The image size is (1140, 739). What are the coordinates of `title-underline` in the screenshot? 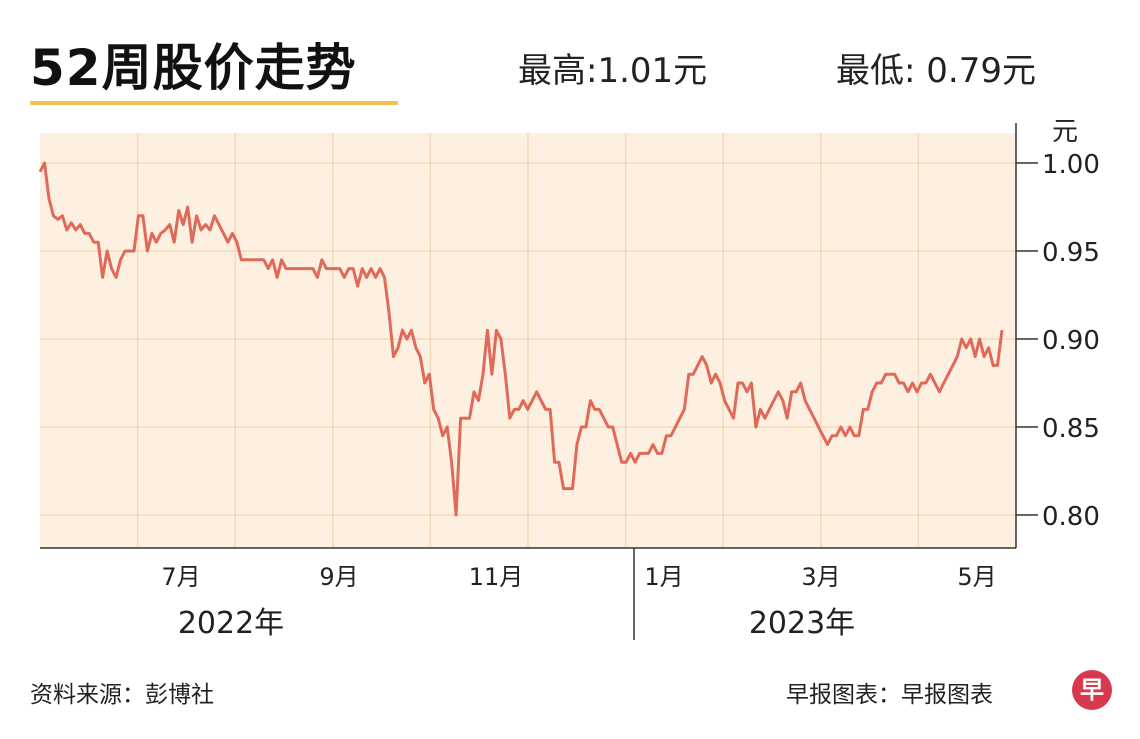 It's located at (214, 103).